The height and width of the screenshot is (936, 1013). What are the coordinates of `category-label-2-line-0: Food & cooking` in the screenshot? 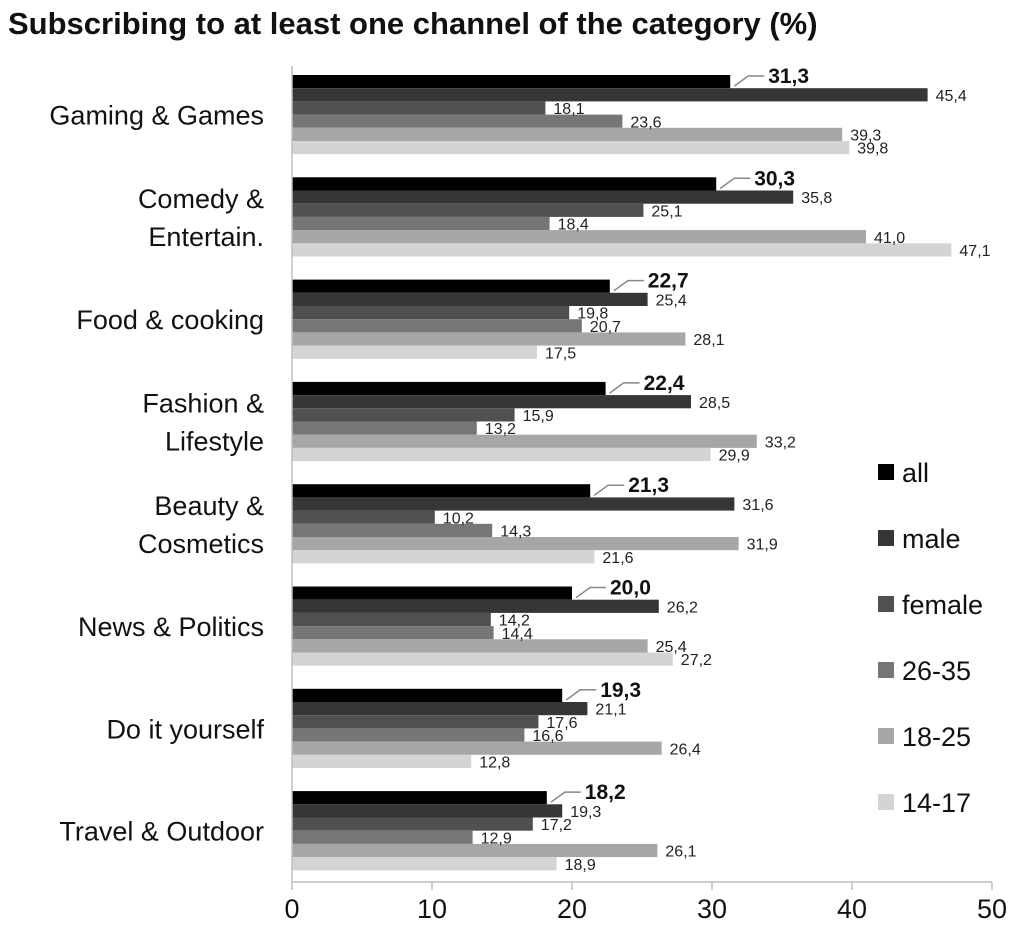 It's located at (170, 320).